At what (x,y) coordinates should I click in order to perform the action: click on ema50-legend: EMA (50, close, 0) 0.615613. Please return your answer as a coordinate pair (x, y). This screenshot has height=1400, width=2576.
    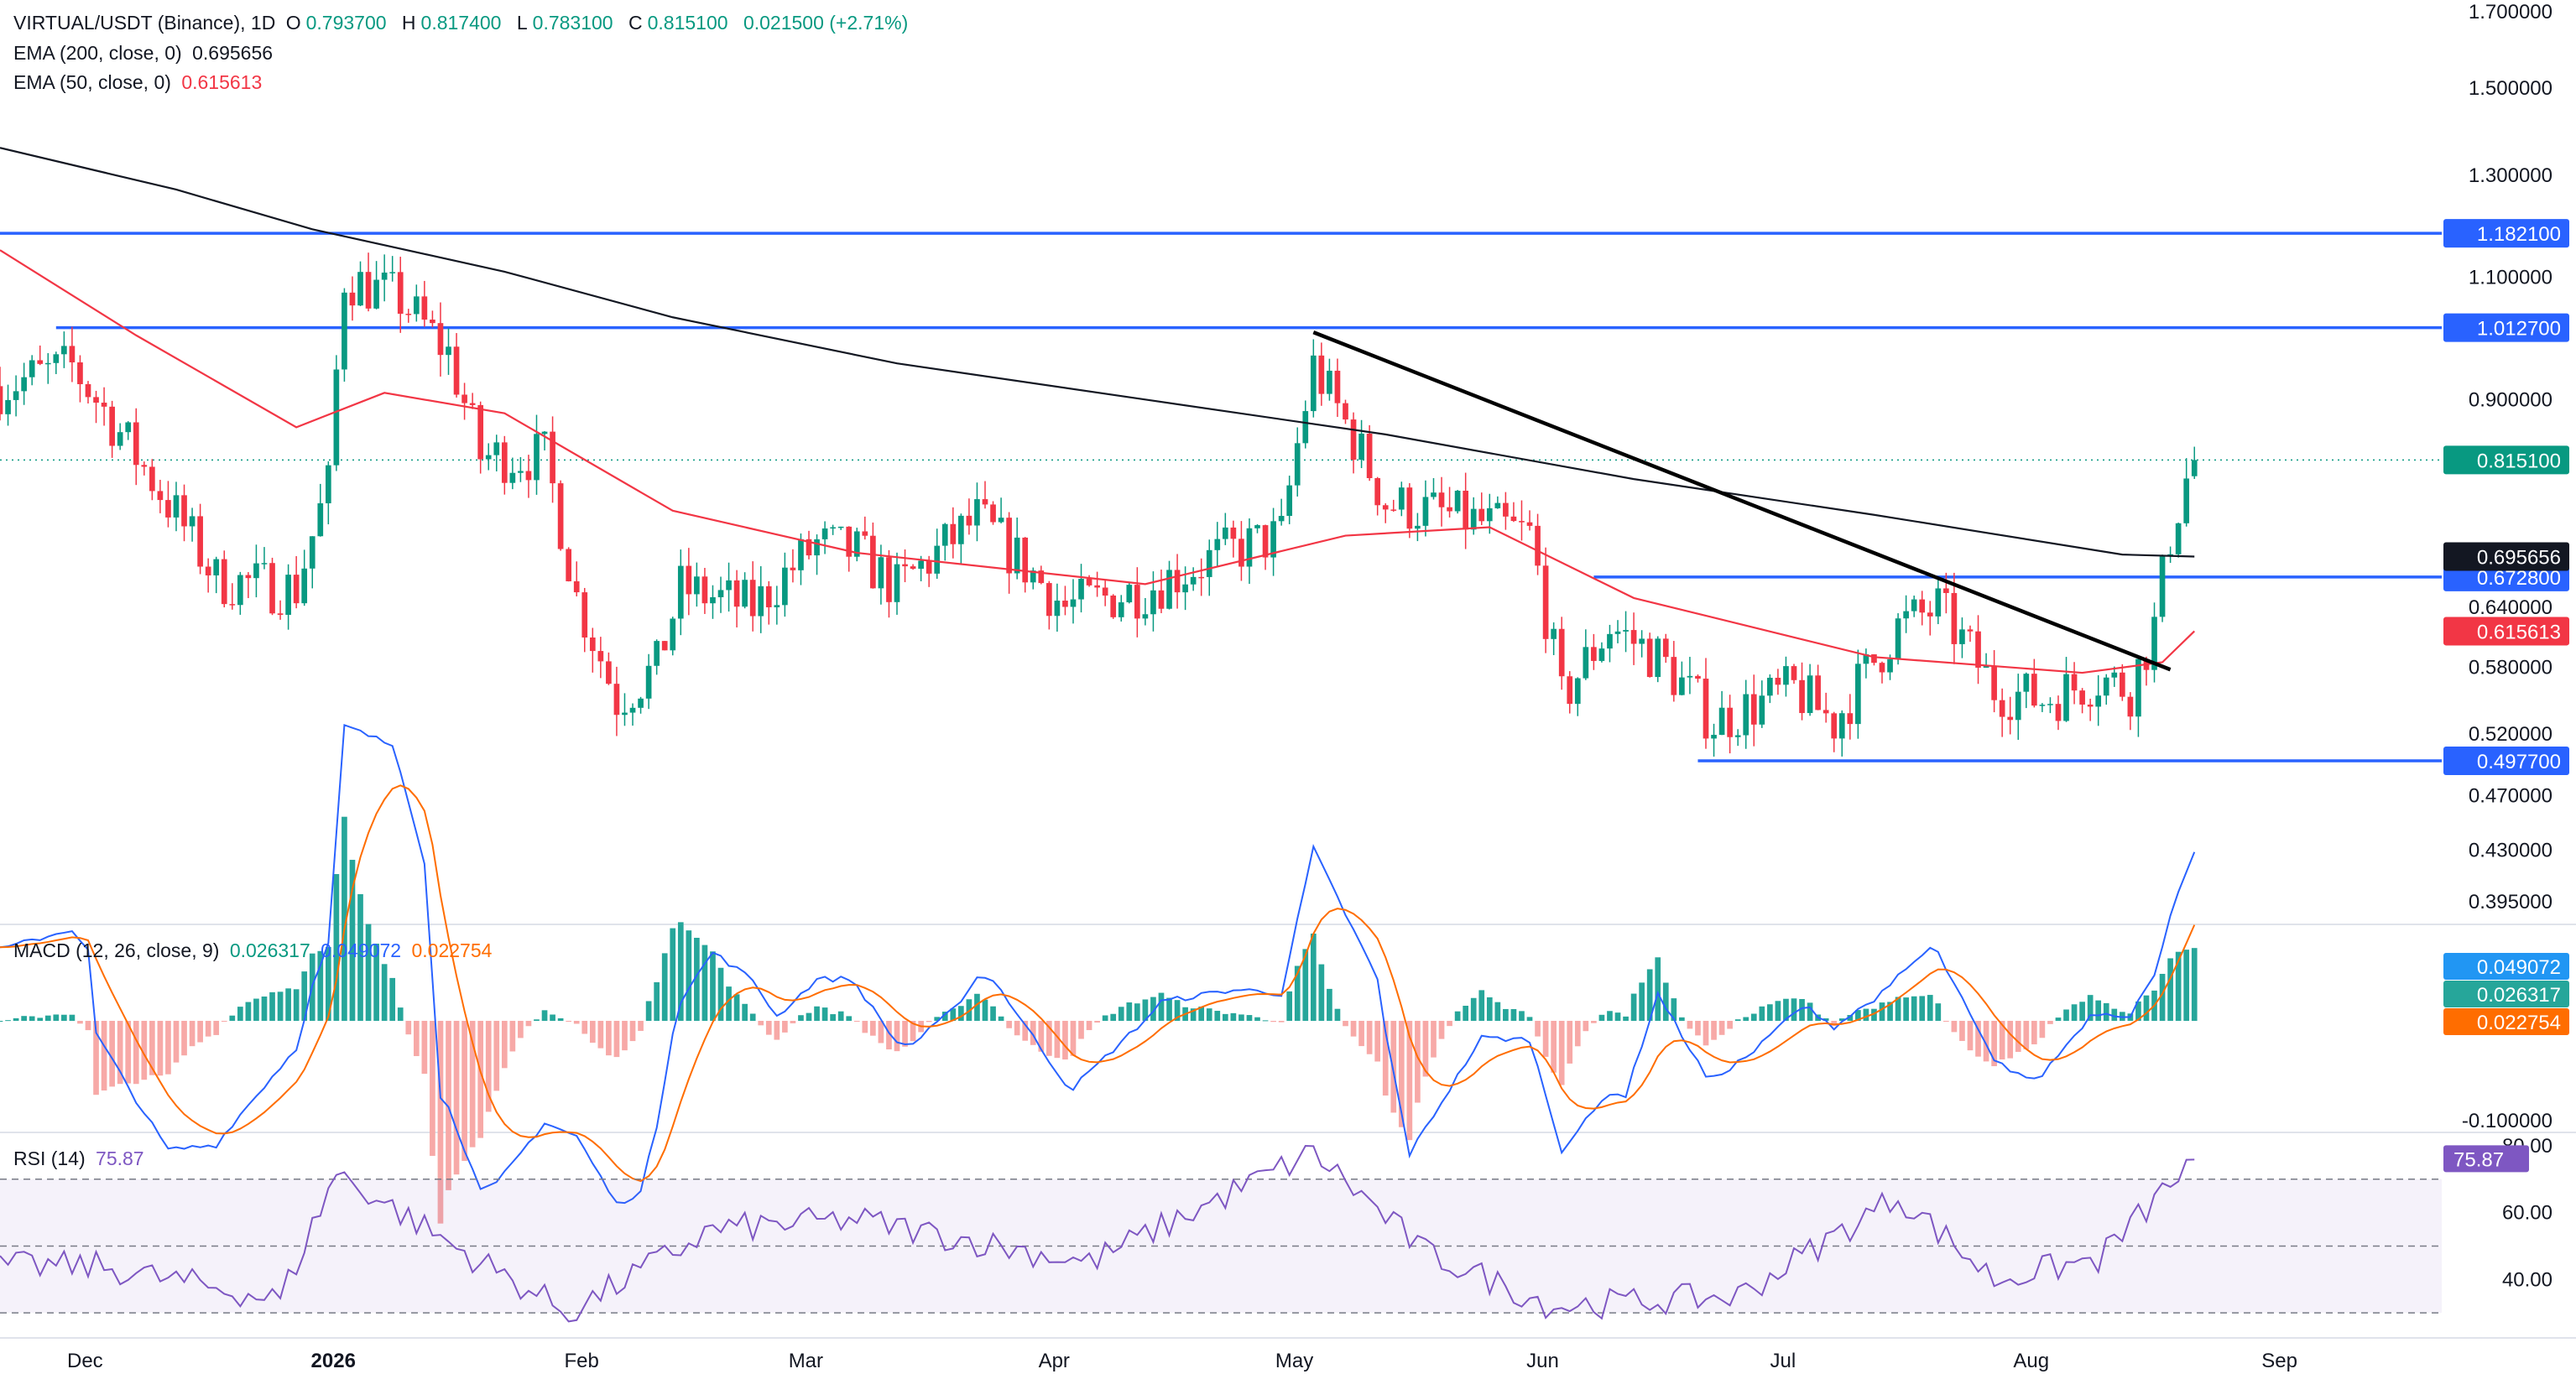
    Looking at the image, I should click on (140, 82).